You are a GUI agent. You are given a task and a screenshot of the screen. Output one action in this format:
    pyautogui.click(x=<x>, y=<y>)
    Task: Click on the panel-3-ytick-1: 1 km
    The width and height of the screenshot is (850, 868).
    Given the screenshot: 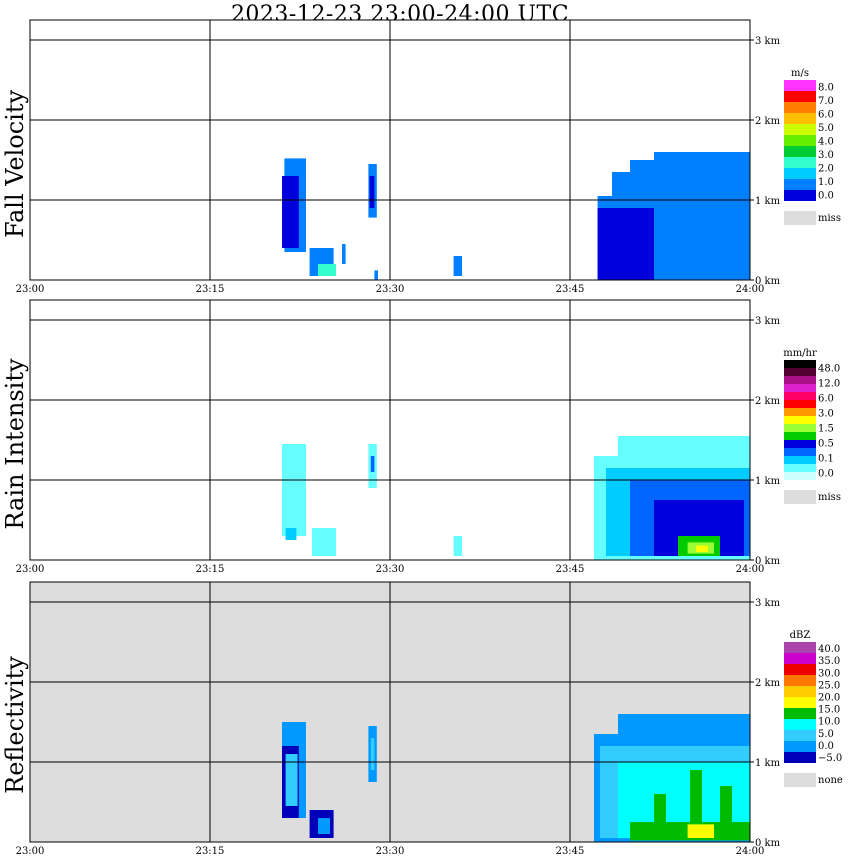 What is the action you would take?
    pyautogui.click(x=768, y=763)
    